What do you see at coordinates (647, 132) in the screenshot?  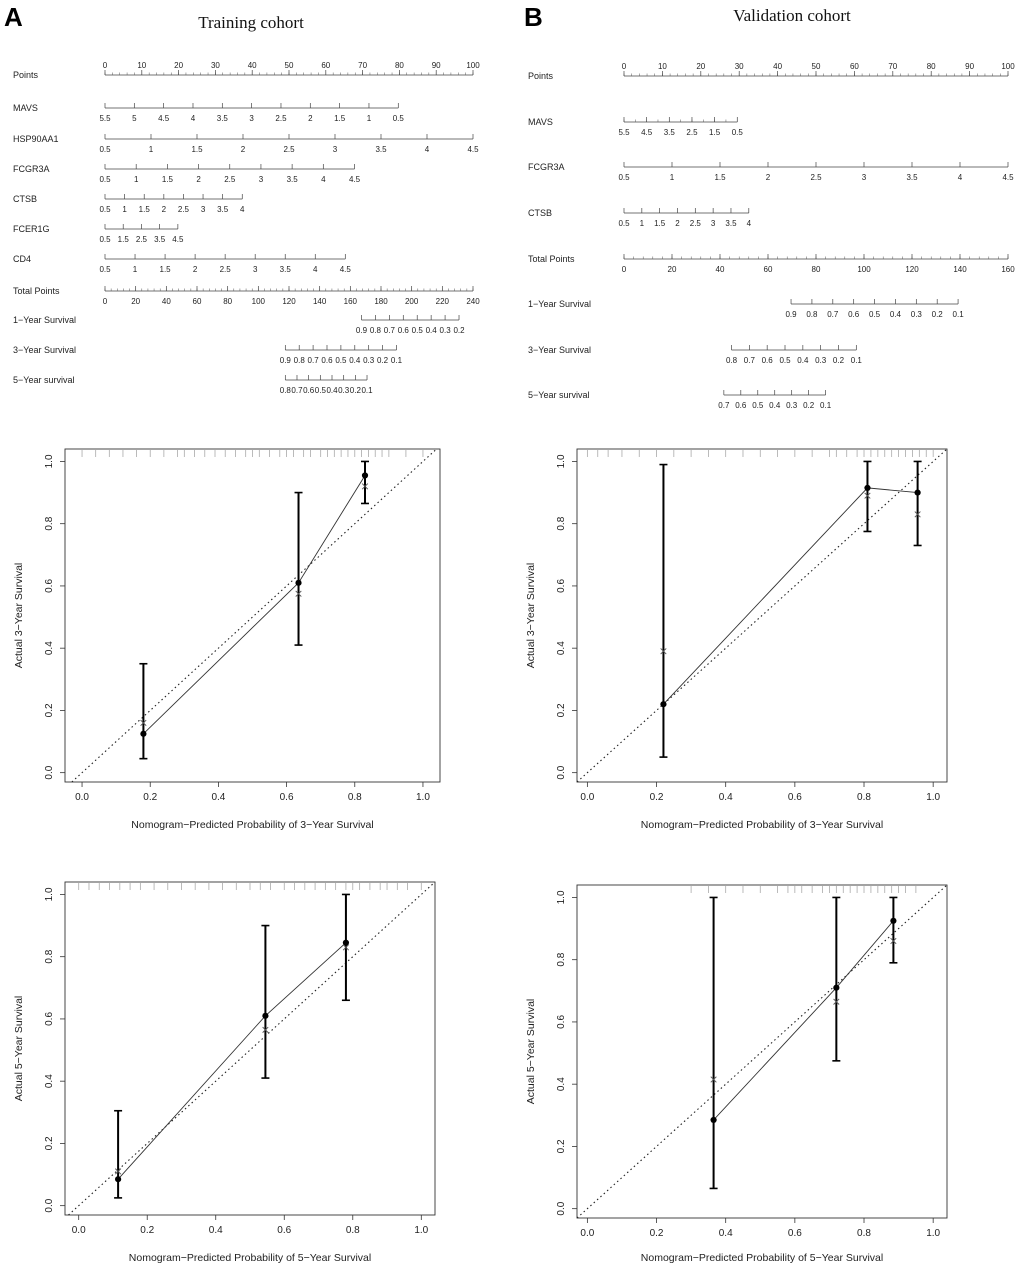 I see `nomogram-tick-label: 4.5` at bounding box center [647, 132].